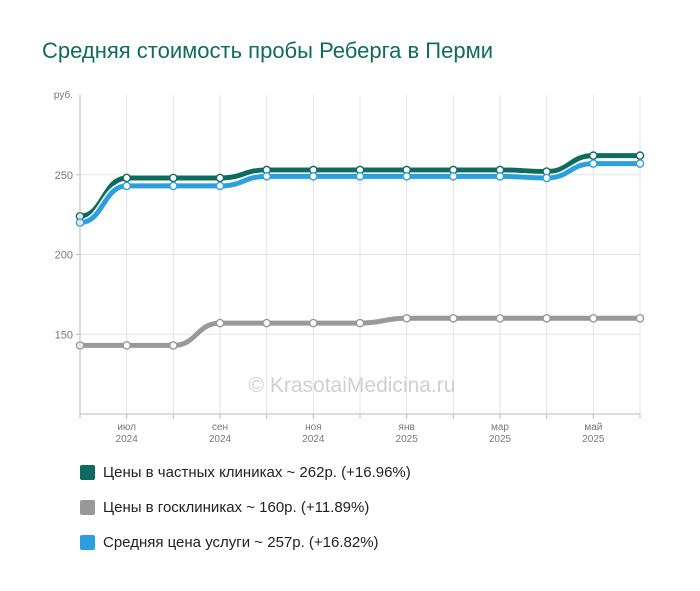 Image resolution: width=700 pixels, height=591 pixels. I want to click on x-tick-label-month: сен, so click(220, 427).